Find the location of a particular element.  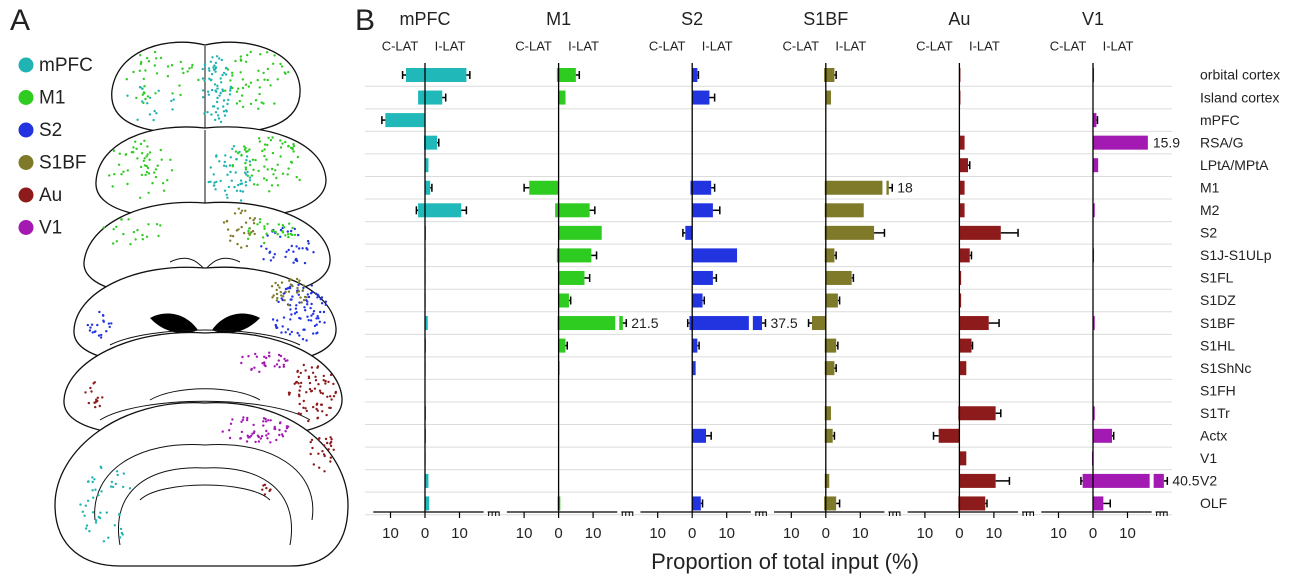

category-label: RSA/G is located at coordinates (1222, 142).